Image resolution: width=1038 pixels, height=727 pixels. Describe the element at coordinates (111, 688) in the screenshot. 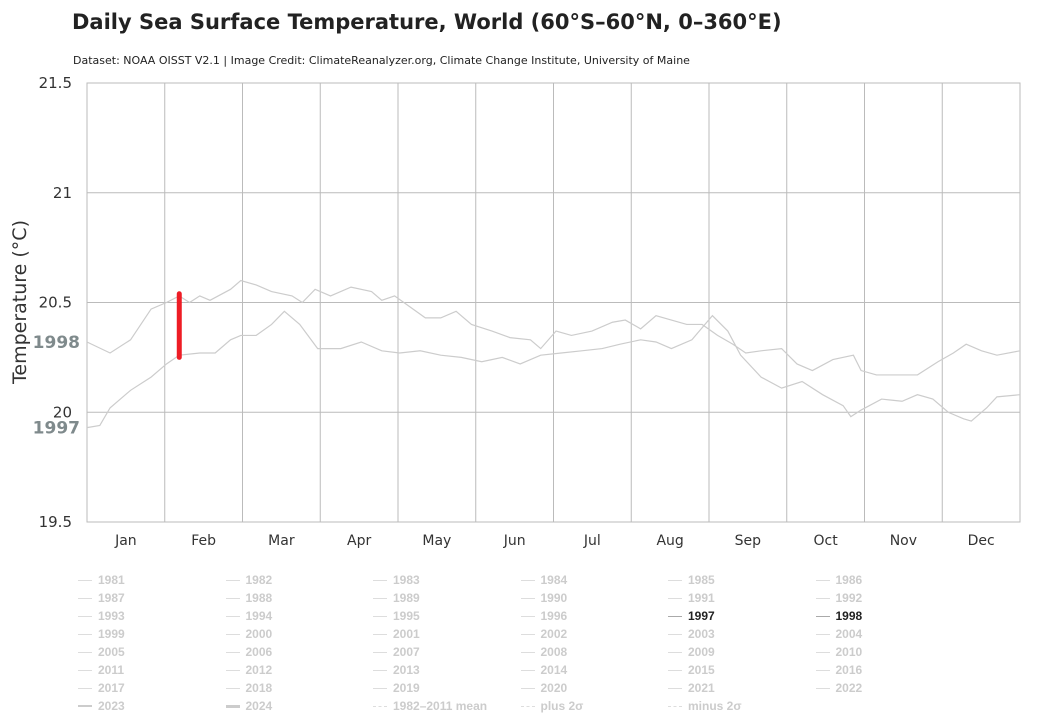

I see `legend-label: 2017` at that location.